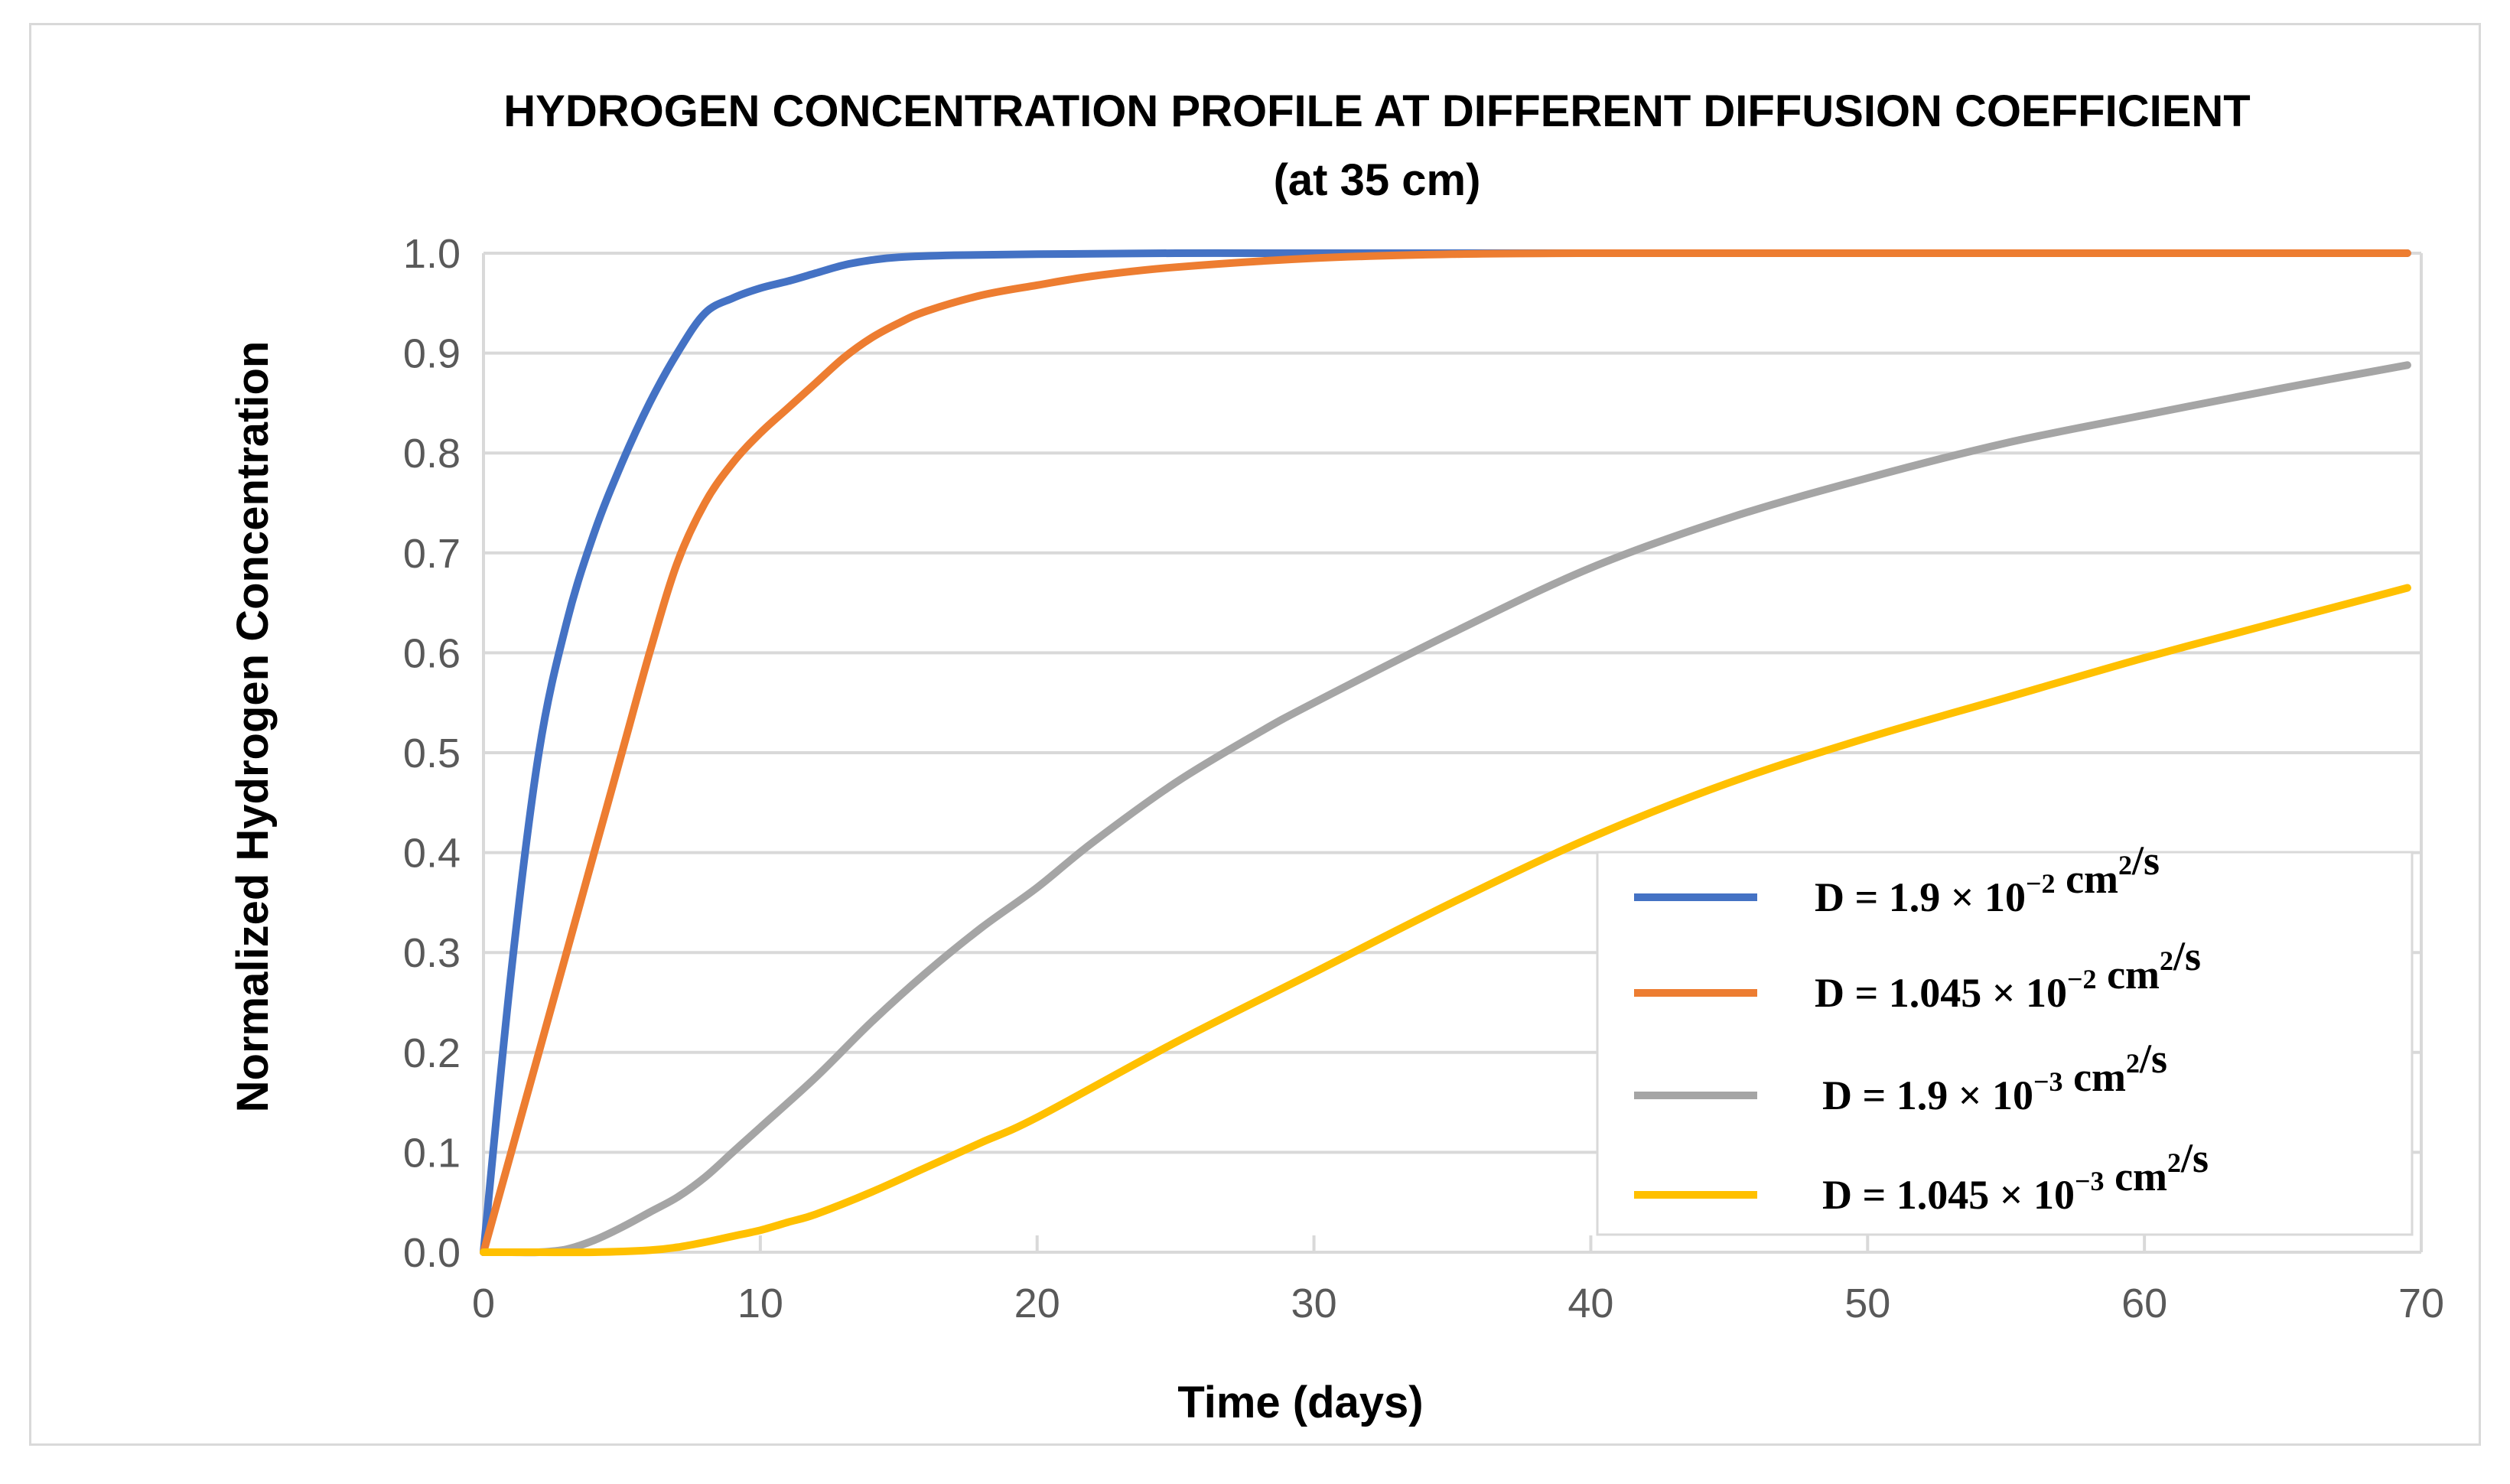 Image resolution: width=2510 pixels, height=1484 pixels. I want to click on y-tick-label: 1.0, so click(432, 254).